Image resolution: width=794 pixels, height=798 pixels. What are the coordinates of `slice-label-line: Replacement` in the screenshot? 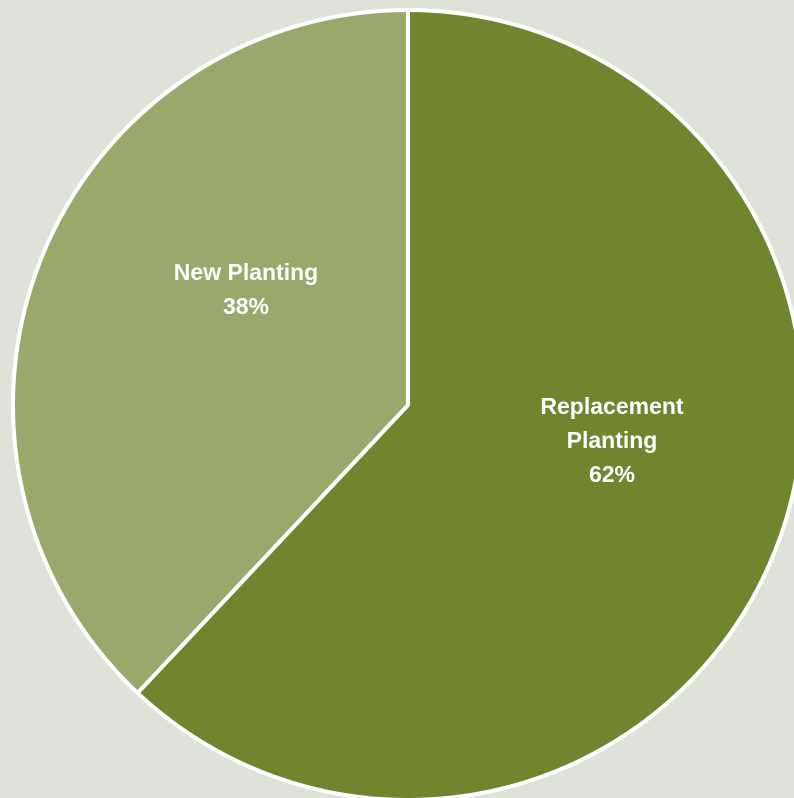 It's located at (612, 406).